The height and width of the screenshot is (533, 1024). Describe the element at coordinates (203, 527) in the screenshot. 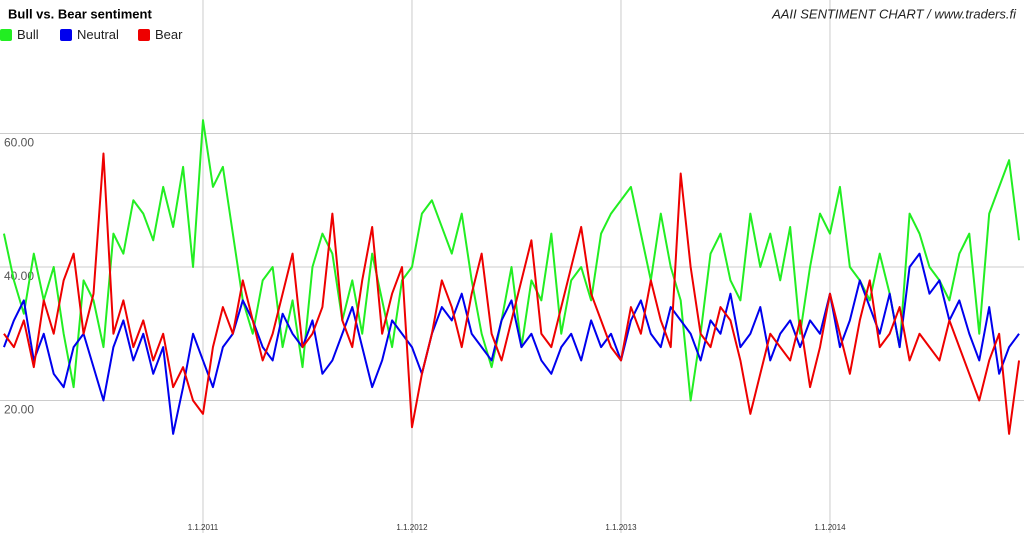

I see `x-tick-label: 1.1.2011` at that location.